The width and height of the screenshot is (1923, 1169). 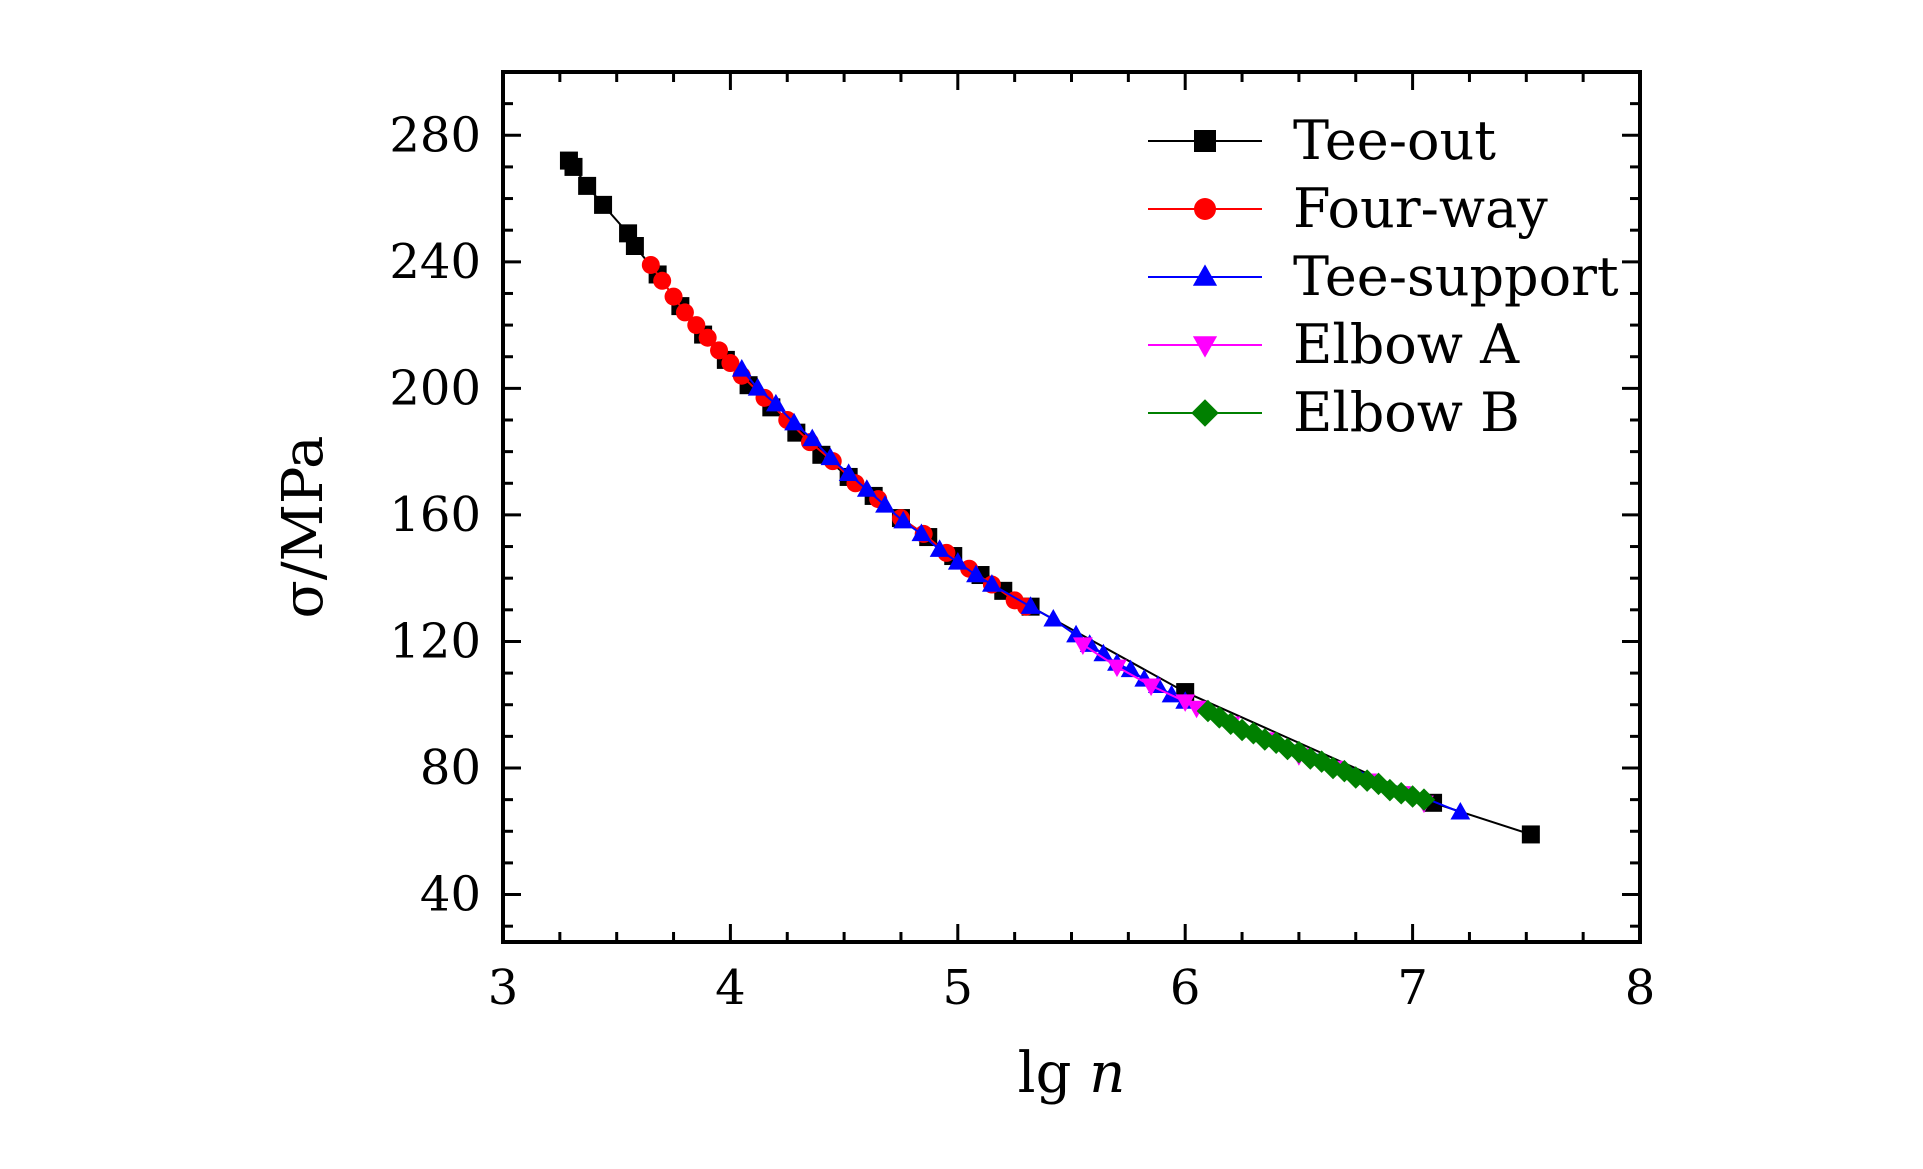 I want to click on x-tick-label: 8, so click(x=1640, y=988).